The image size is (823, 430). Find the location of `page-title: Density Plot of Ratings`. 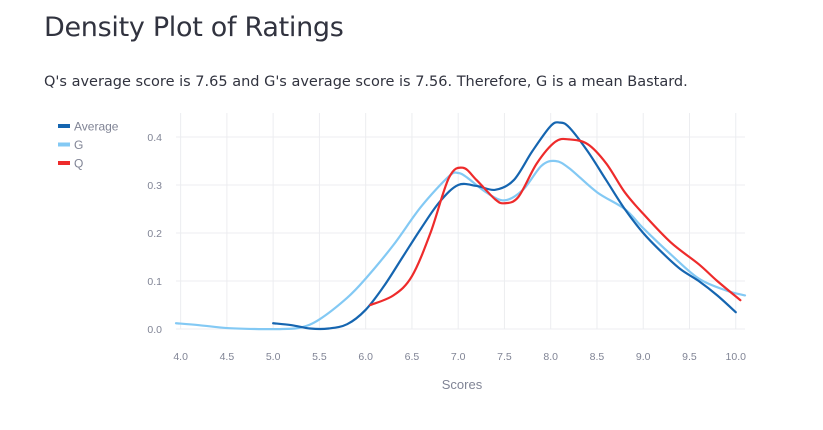

page-title: Density Plot of Ratings is located at coordinates (194, 27).